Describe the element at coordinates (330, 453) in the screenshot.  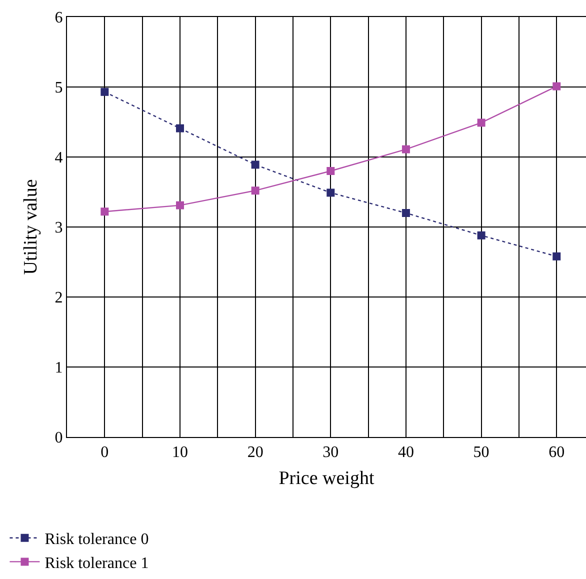
I see `x-tick-label: 30` at that location.